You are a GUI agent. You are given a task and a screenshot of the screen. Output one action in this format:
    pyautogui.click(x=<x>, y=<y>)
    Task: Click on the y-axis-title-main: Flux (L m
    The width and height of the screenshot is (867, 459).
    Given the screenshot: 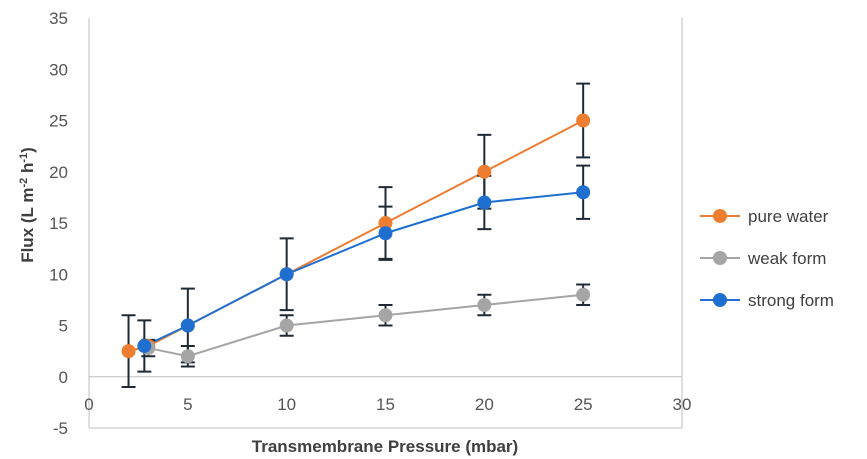 What is the action you would take?
    pyautogui.click(x=27, y=225)
    